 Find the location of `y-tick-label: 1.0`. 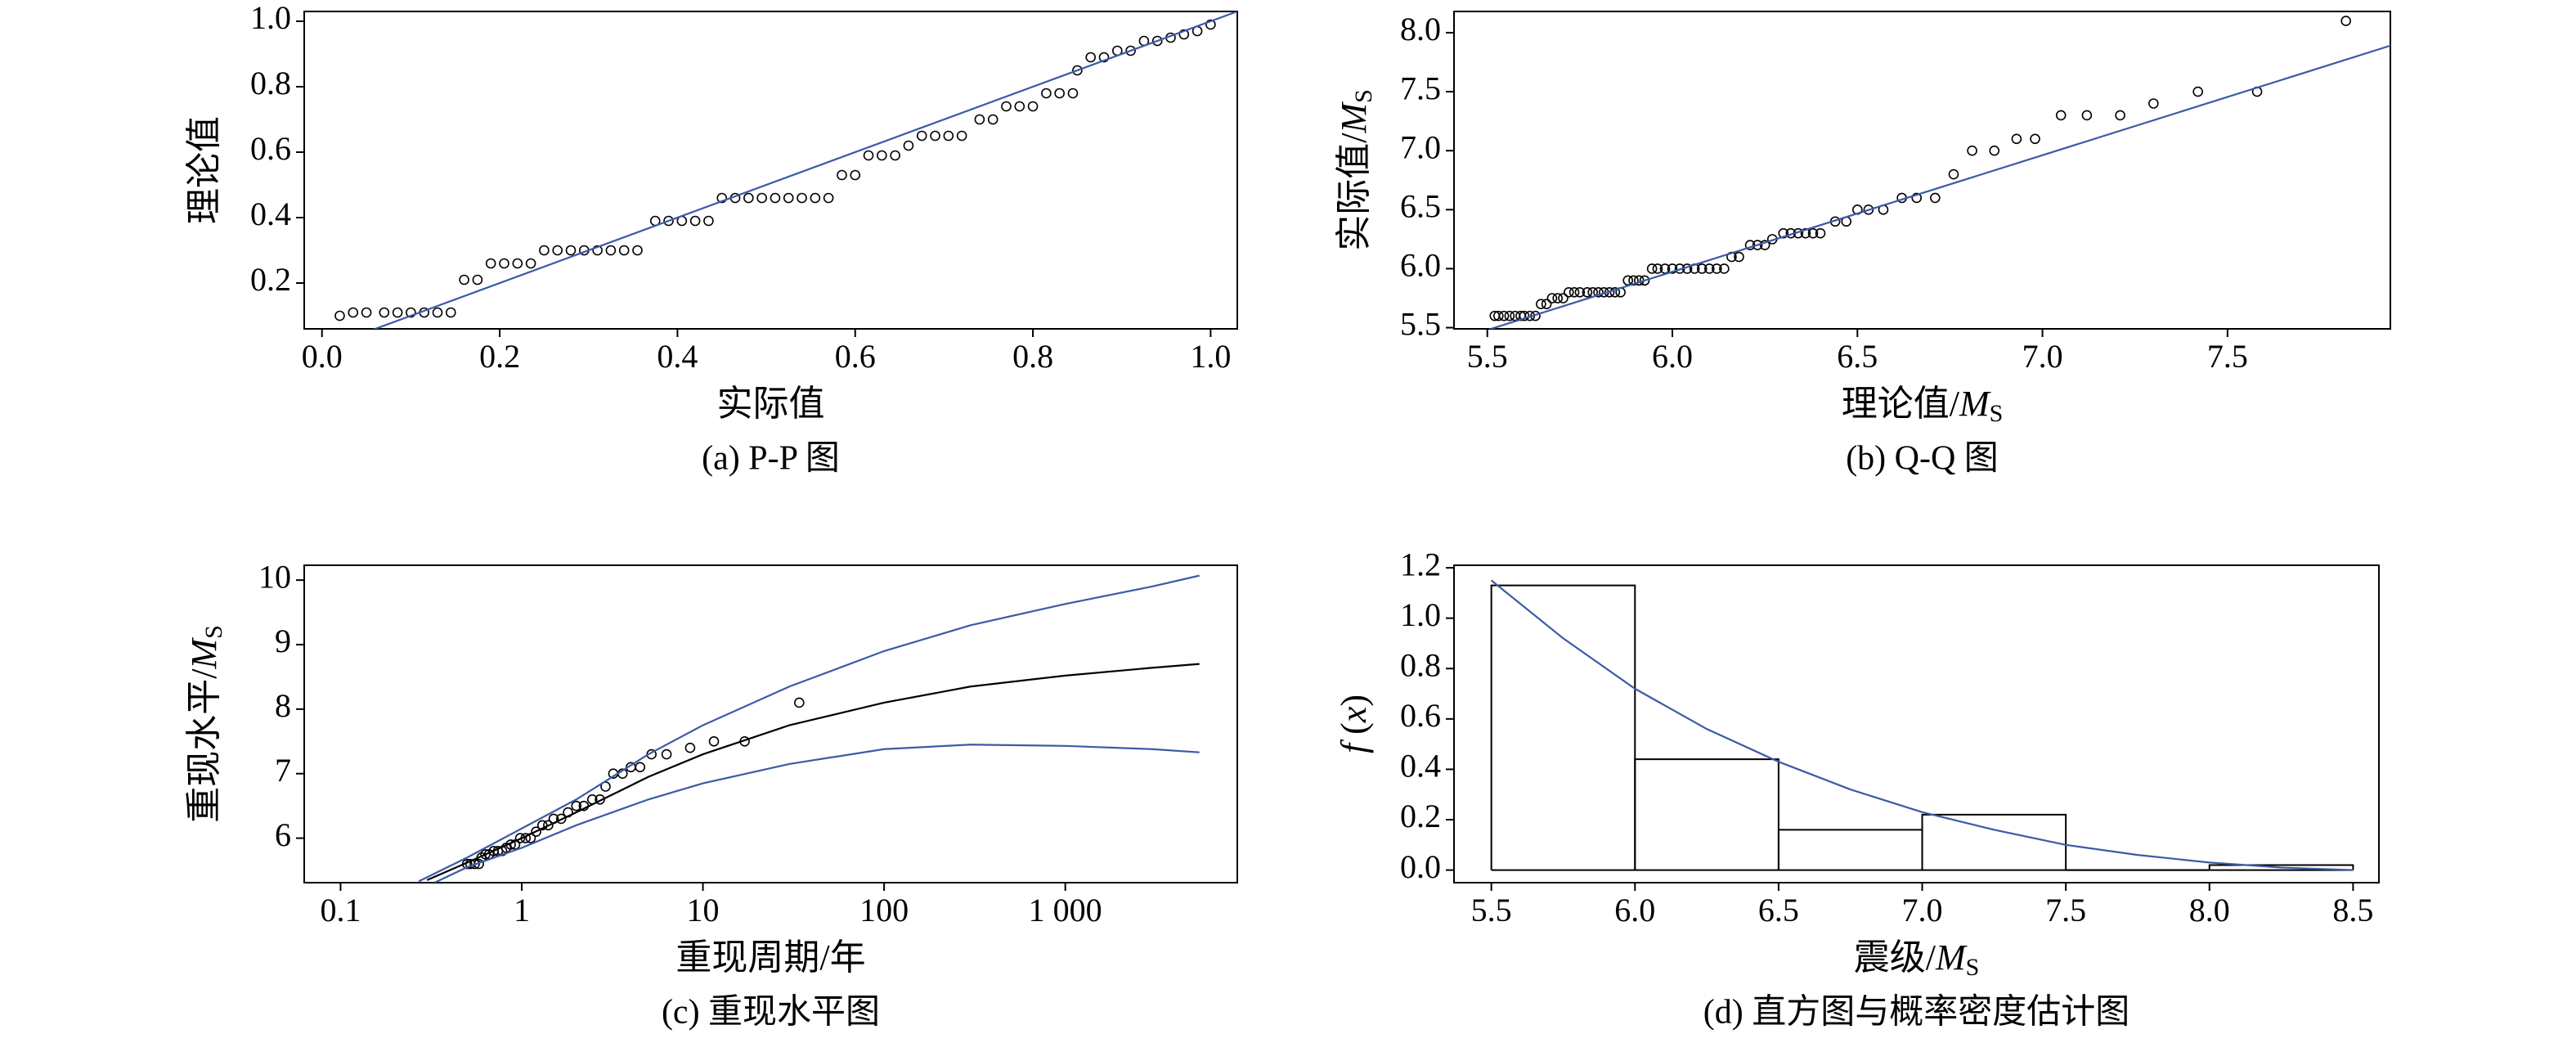

y-tick-label: 1.0 is located at coordinates (1420, 614).